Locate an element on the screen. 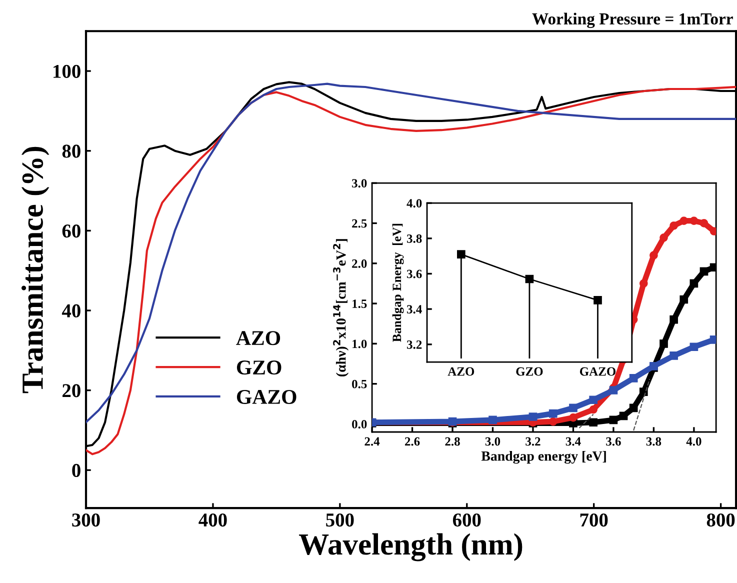 Image resolution: width=737 pixels, height=583 pixels. y-tick-label: 3.4 is located at coordinates (414, 309).